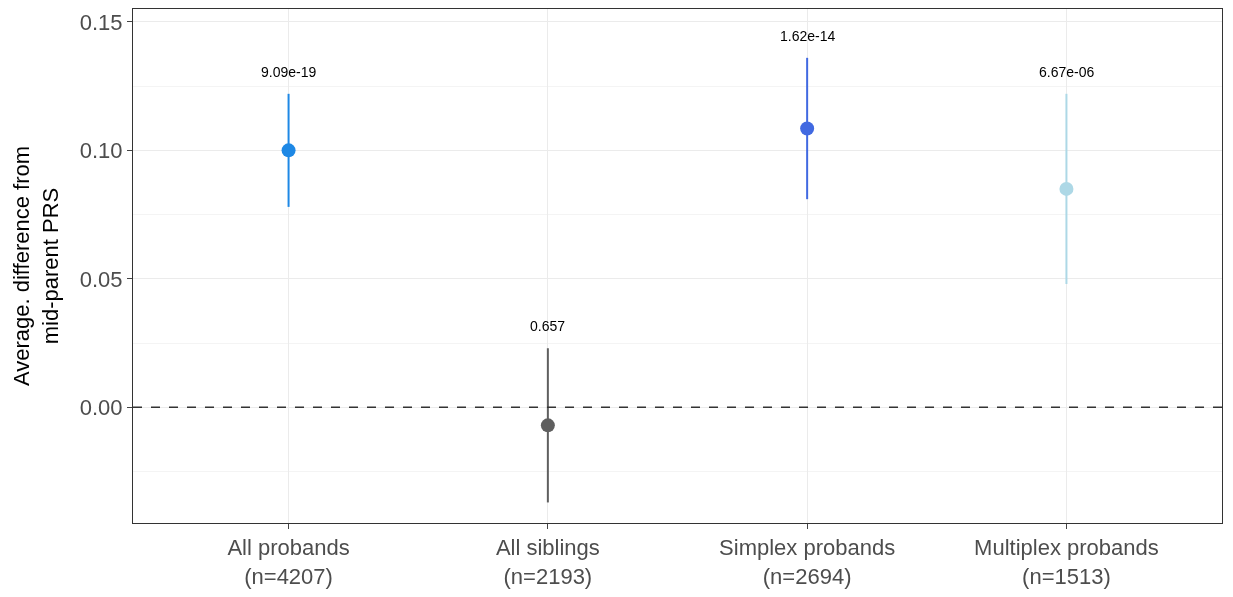 The width and height of the screenshot is (1233, 597). I want to click on y-tick-label: 0.05, so click(101, 279).